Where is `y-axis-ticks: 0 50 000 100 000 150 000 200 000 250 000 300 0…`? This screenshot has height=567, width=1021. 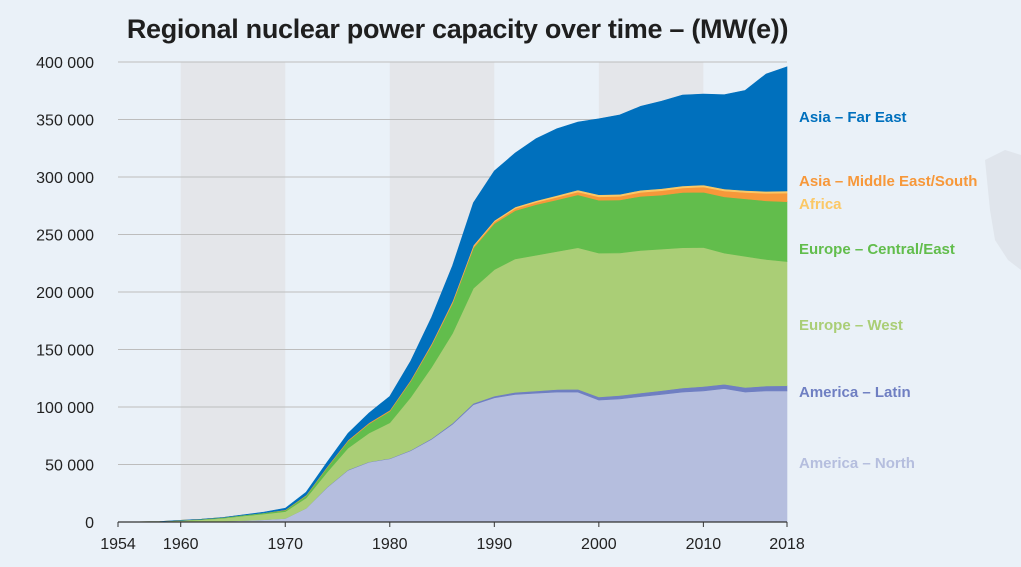
y-axis-ticks: 0 50 000 100 000 150 000 200 000 250 000 300 0… is located at coordinates (65, 293).